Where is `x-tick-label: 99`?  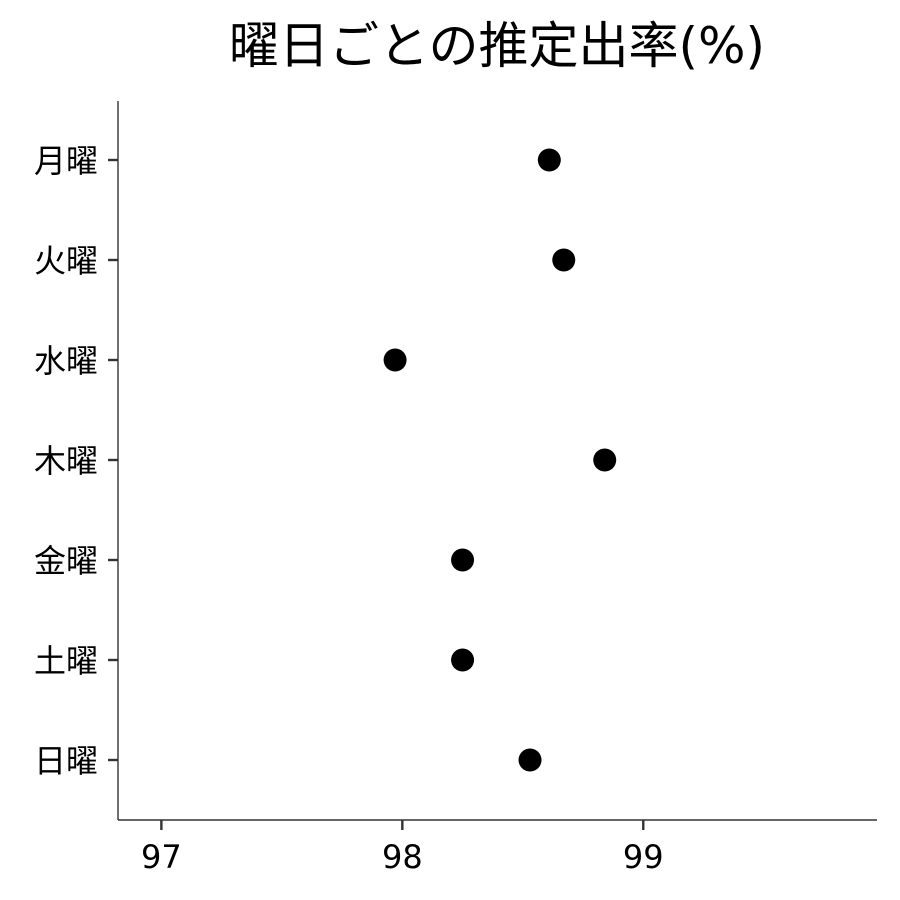
x-tick-label: 99 is located at coordinates (643, 857).